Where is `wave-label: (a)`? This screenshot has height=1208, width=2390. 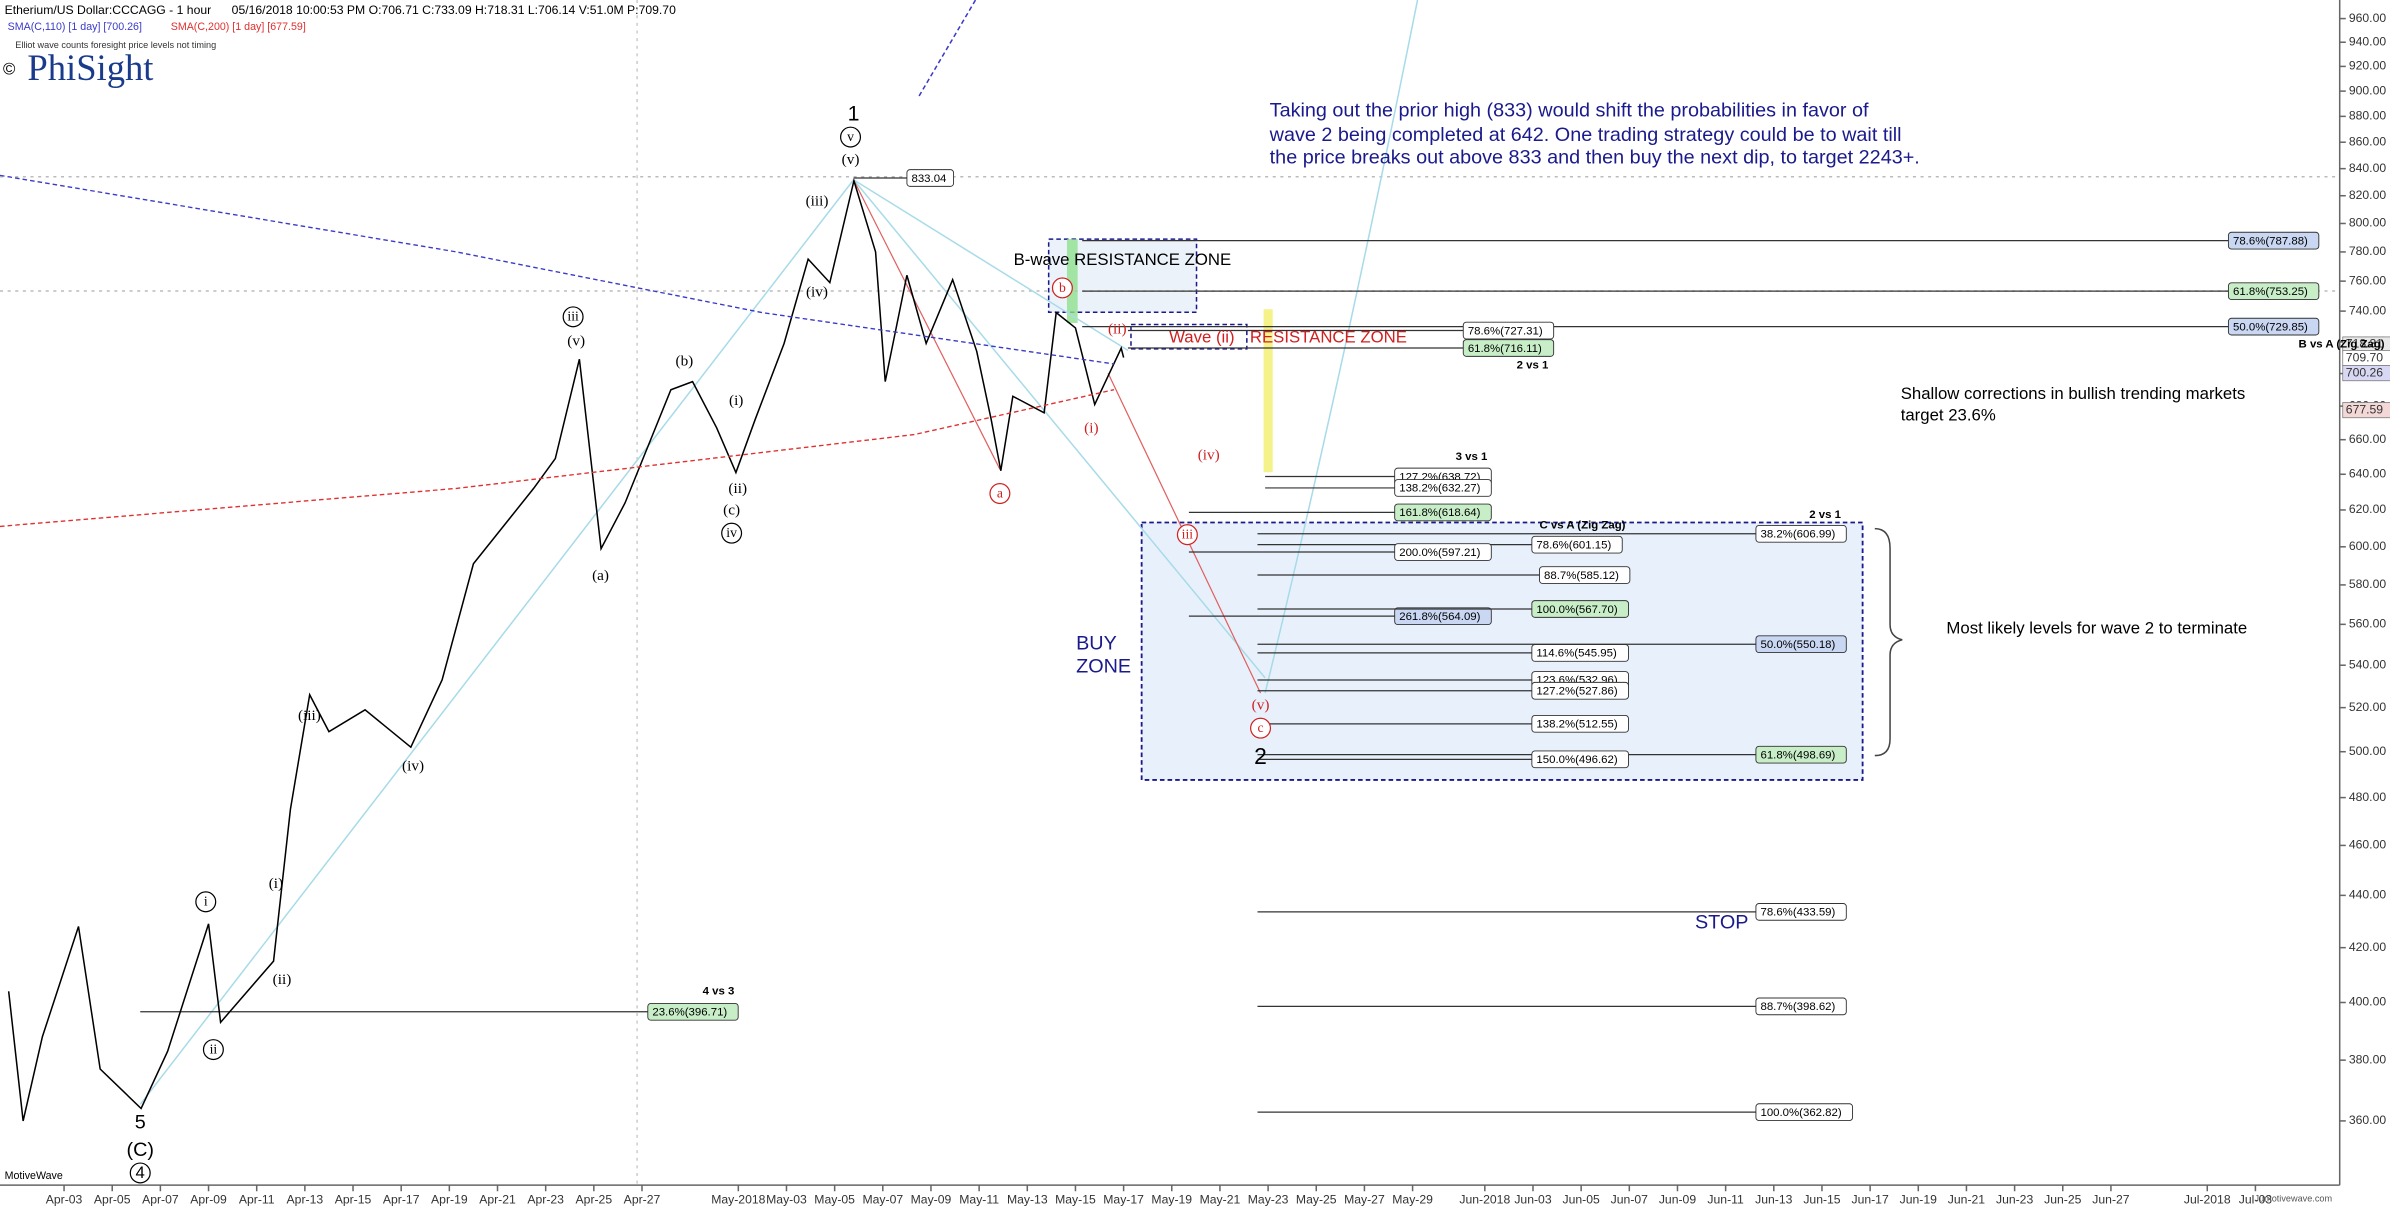 wave-label: (a) is located at coordinates (600, 575).